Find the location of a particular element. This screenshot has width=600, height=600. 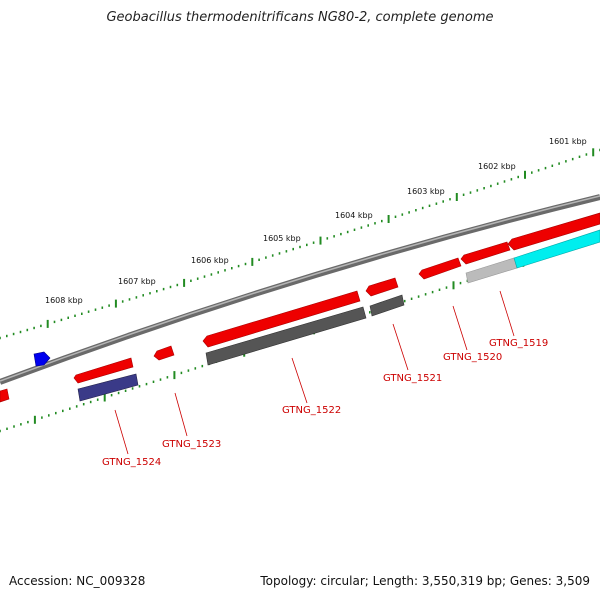

kbp-label: 1608 kbp is located at coordinates (64, 300).